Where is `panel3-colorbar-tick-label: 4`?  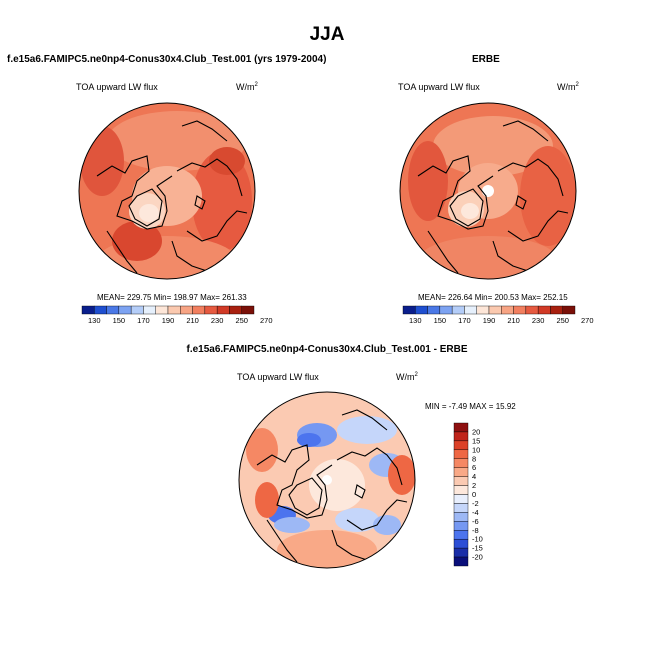 panel3-colorbar-tick-label: 4 is located at coordinates (474, 476).